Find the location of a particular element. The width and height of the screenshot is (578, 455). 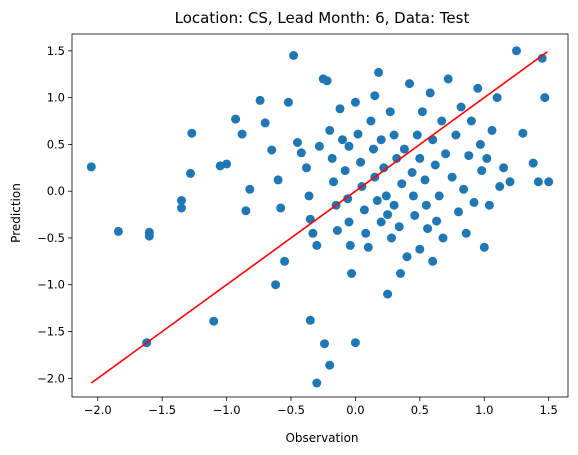

y-tick-label: −1.5 is located at coordinates (51, 332).